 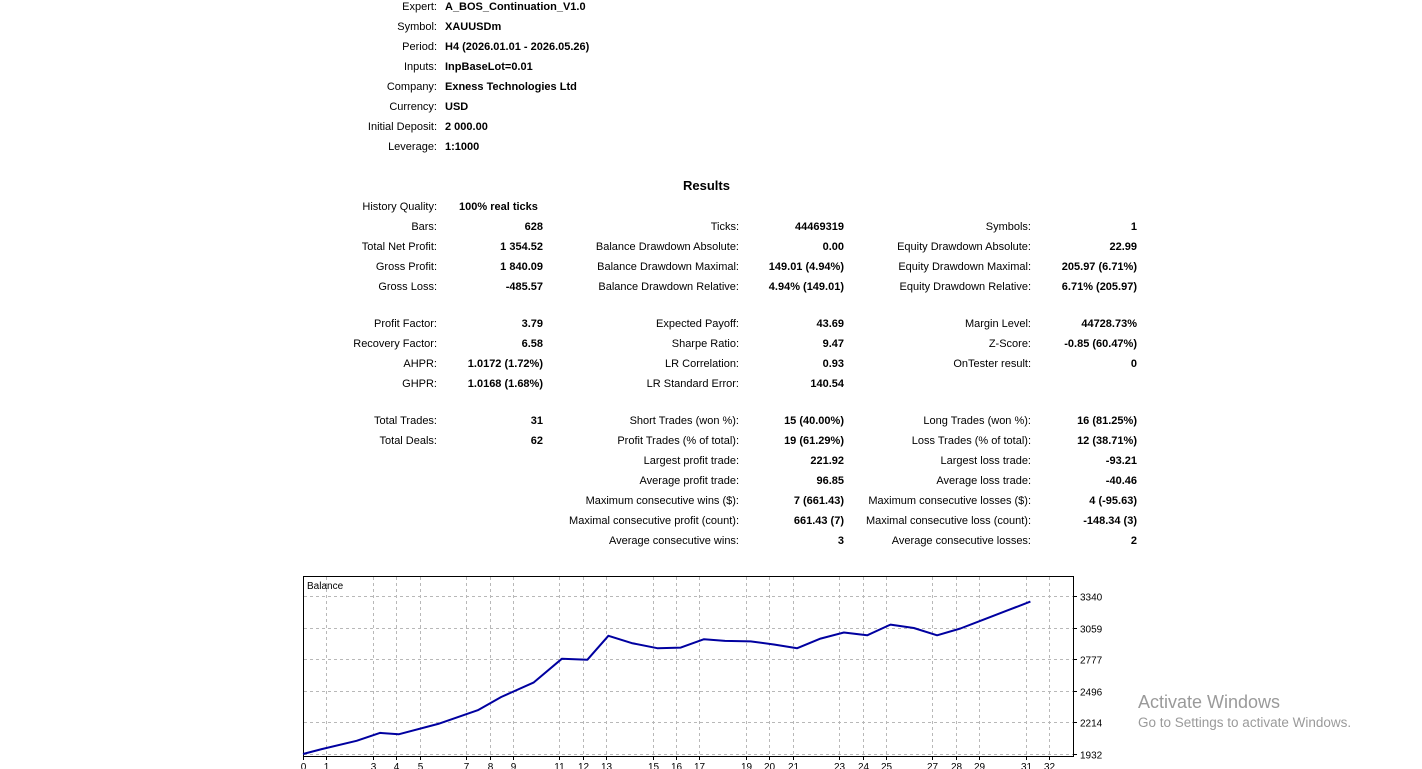 What do you see at coordinates (419, 47) in the screenshot?
I see `period-label: Period:` at bounding box center [419, 47].